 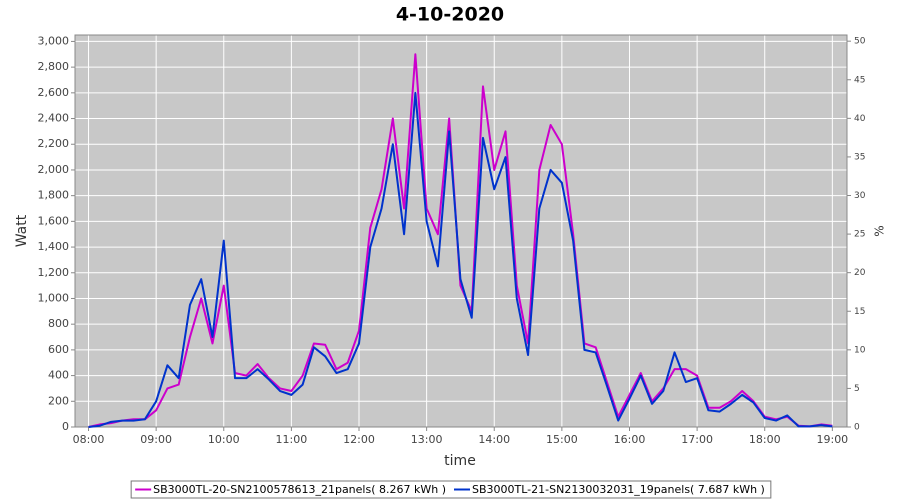 What do you see at coordinates (54, 66) in the screenshot?
I see `y-tick-label: 2,800` at bounding box center [54, 66].